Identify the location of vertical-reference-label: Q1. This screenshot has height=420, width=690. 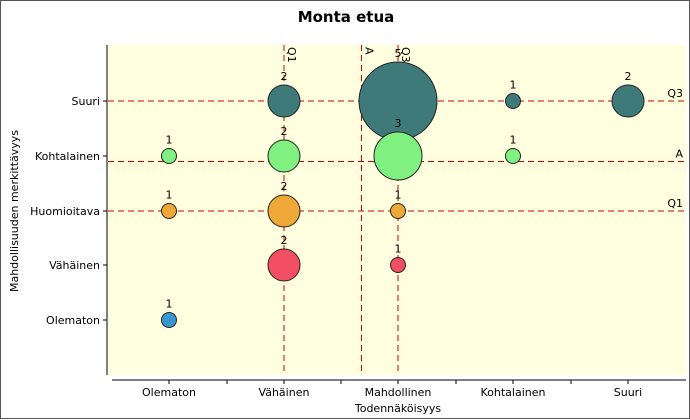
(291, 55).